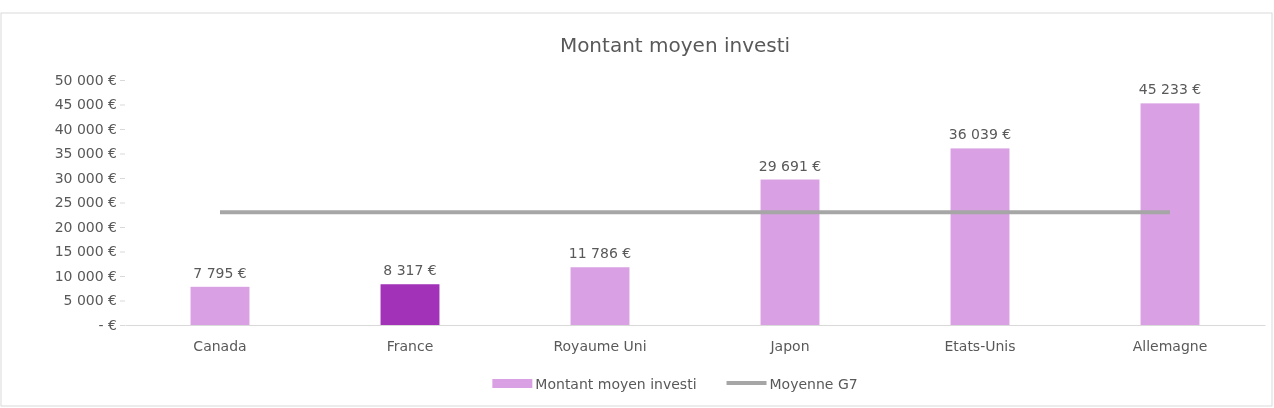 Image resolution: width=1274 pixels, height=408 pixels. Describe the element at coordinates (790, 165) in the screenshot. I see `data-label: 29 691 €` at that location.